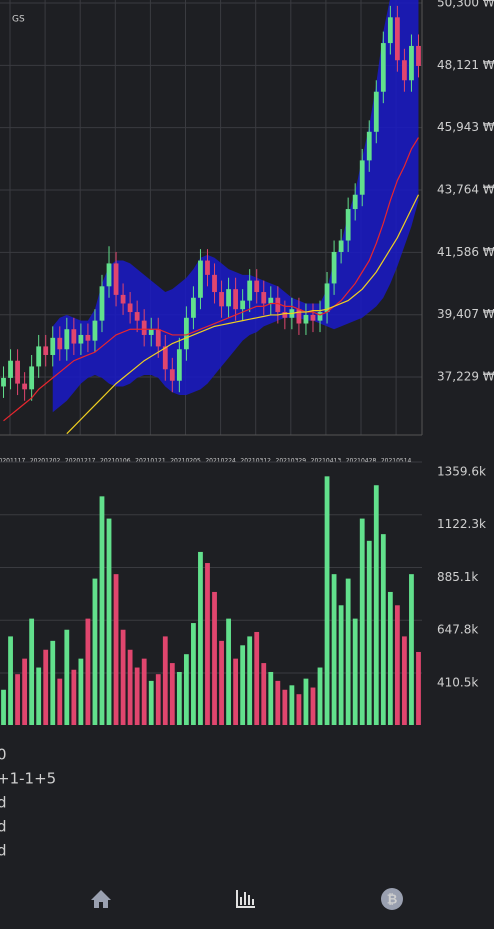  I want to click on volume-tick-label: 1122.3k, so click(461, 524).